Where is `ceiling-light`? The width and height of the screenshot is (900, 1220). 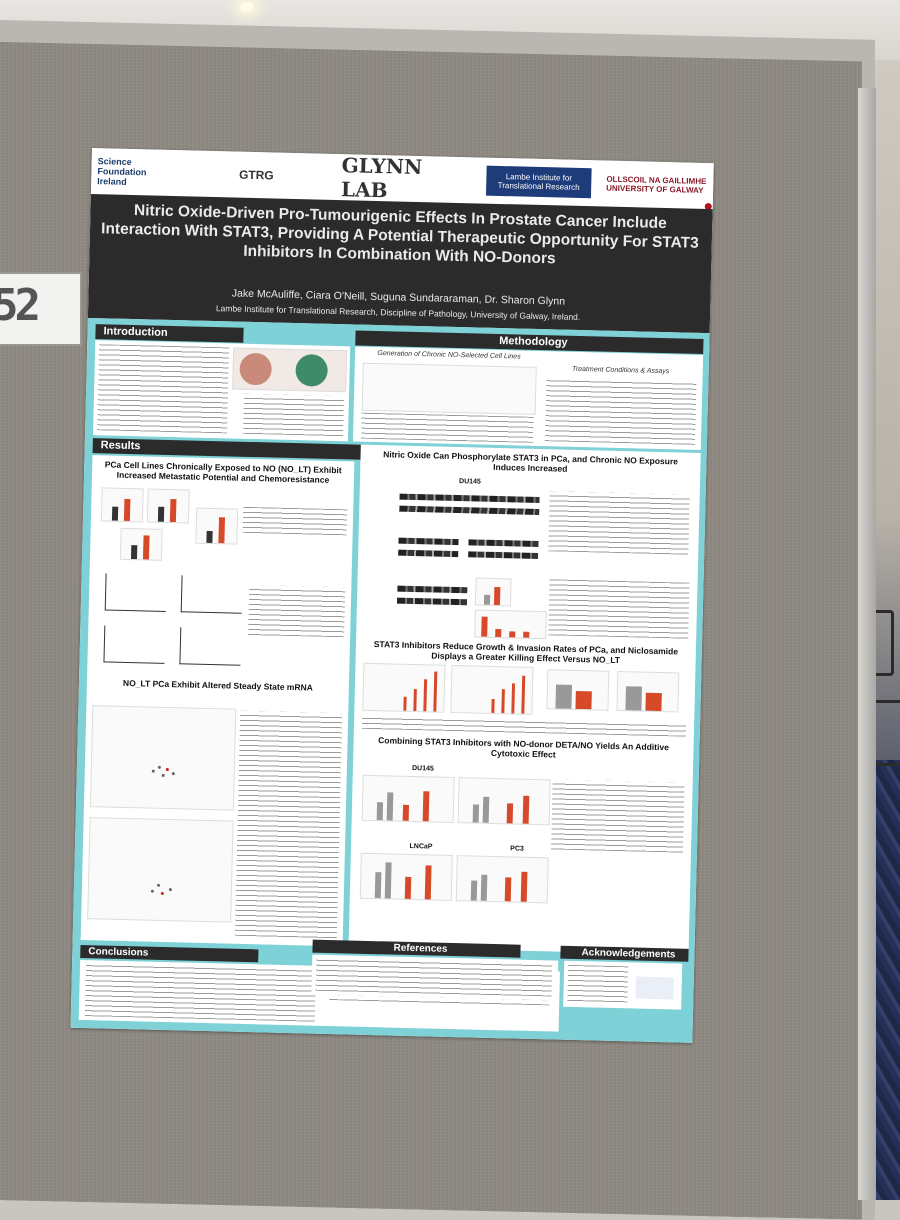
ceiling-light is located at coordinates (247, 7).